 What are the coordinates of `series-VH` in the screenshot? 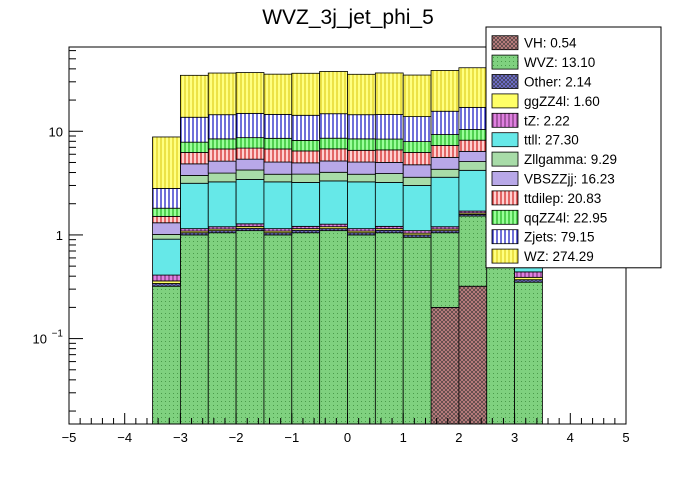 It's located at (459, 355).